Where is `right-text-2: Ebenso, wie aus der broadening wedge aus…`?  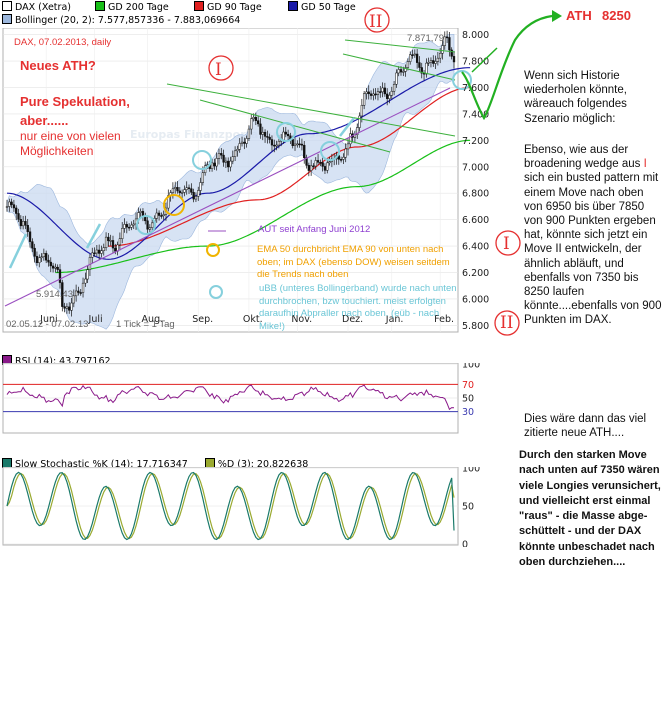 right-text-2: Ebenso, wie aus der broadening wedge aus… is located at coordinates (593, 235).